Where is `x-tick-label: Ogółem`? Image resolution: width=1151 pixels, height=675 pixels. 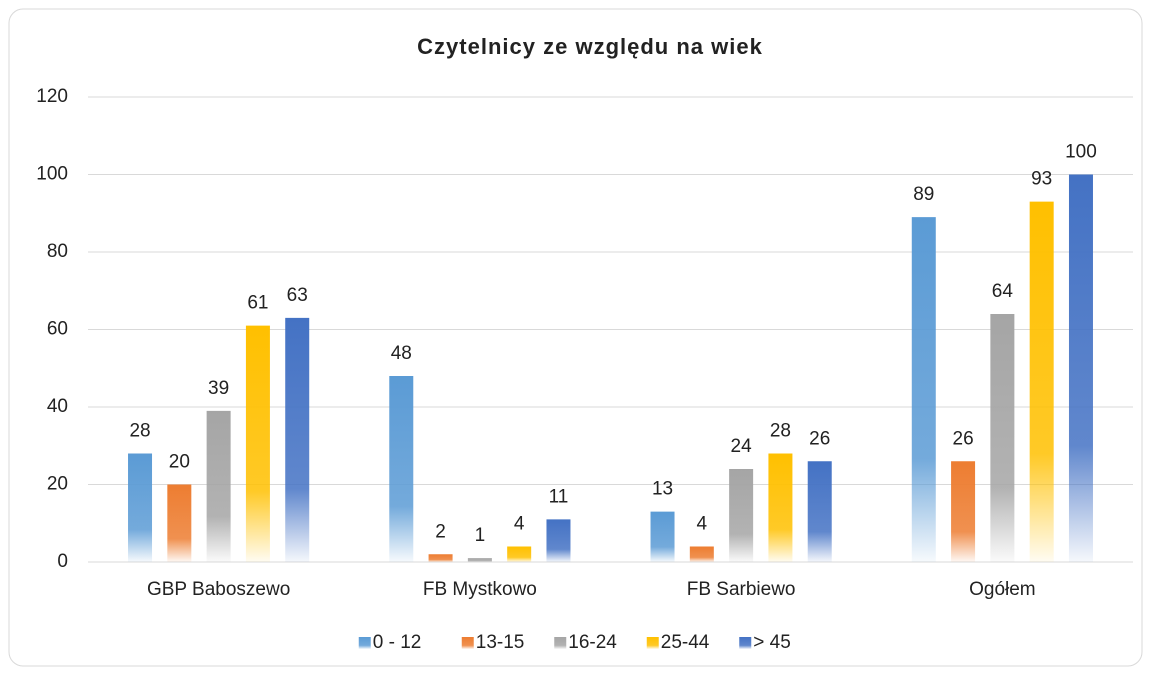
x-tick-label: Ogółem is located at coordinates (1002, 589).